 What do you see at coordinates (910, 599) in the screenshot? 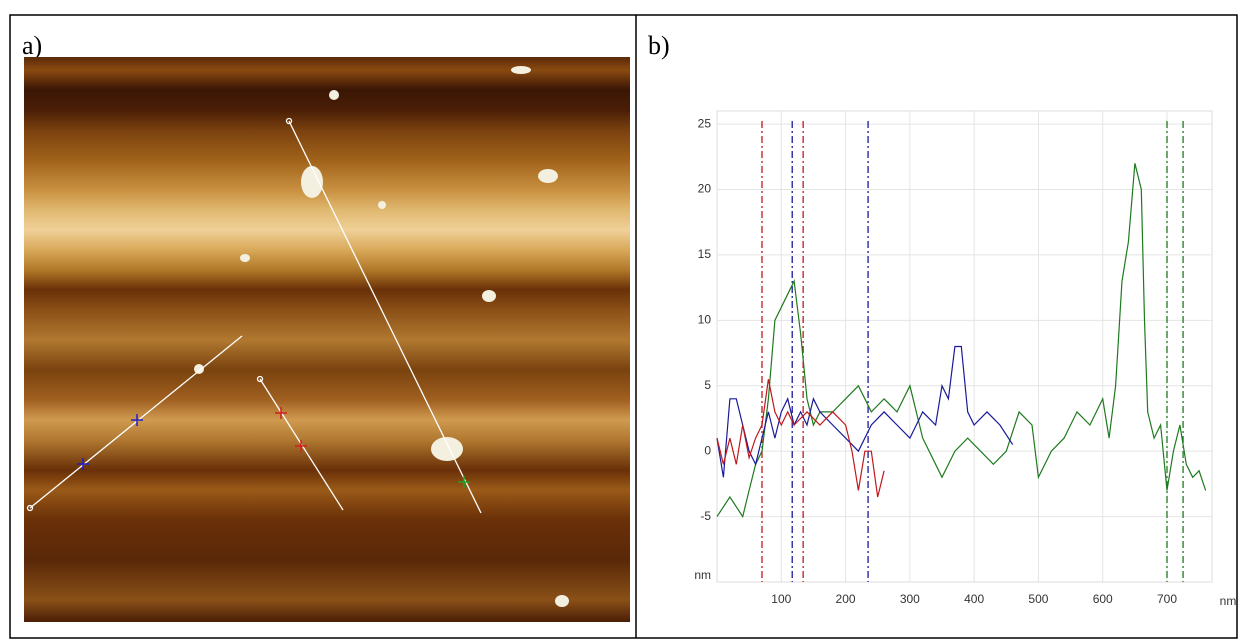
I see `x-tick-label: 300` at bounding box center [910, 599].